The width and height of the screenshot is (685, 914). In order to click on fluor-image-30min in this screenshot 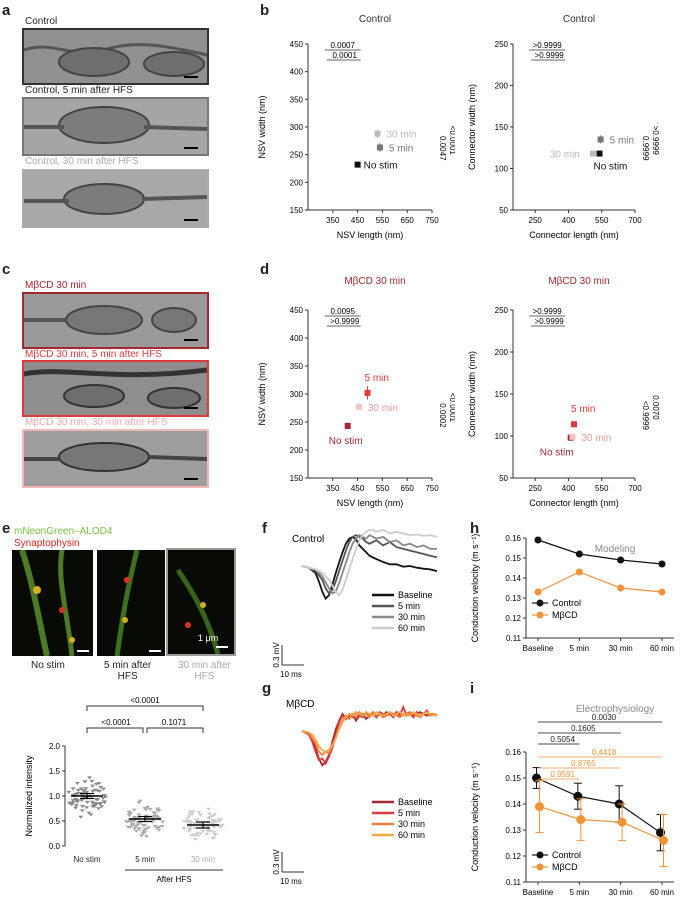, I will do `click(201, 602)`.